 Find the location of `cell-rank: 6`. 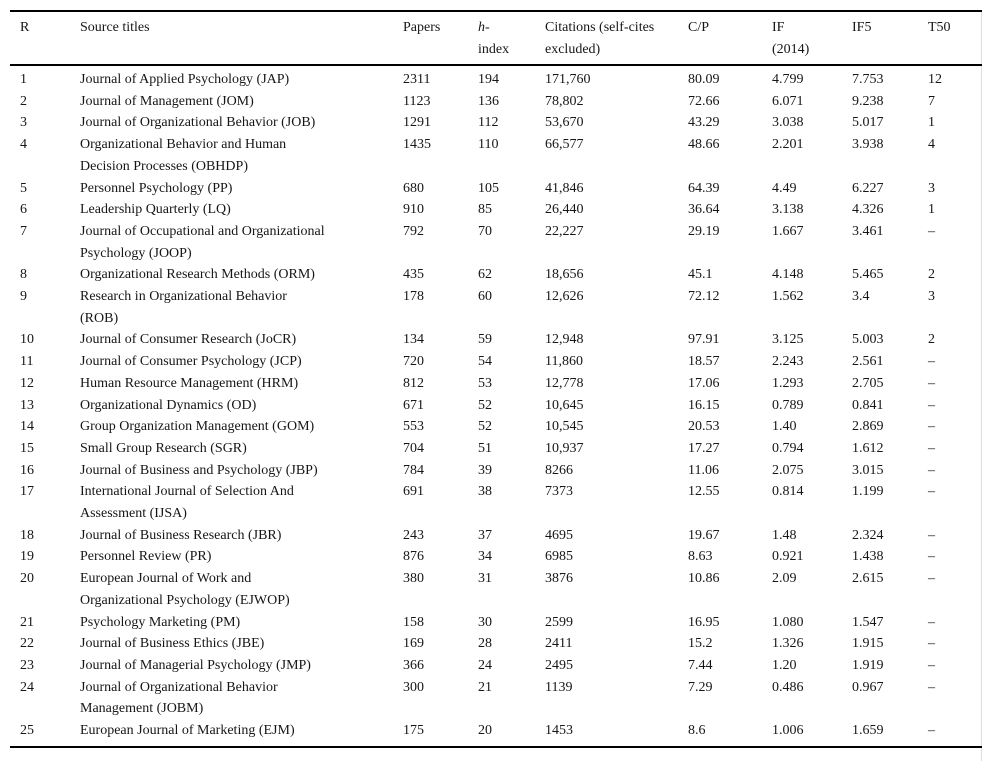

cell-rank: 6 is located at coordinates (23, 210).